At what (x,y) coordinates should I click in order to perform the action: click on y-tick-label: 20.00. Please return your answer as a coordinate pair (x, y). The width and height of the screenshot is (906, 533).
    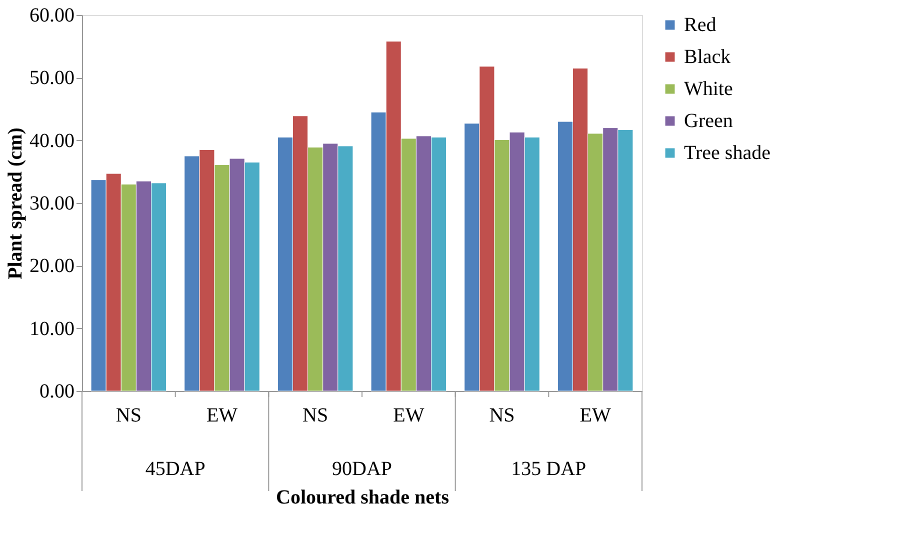
    Looking at the image, I should click on (52, 266).